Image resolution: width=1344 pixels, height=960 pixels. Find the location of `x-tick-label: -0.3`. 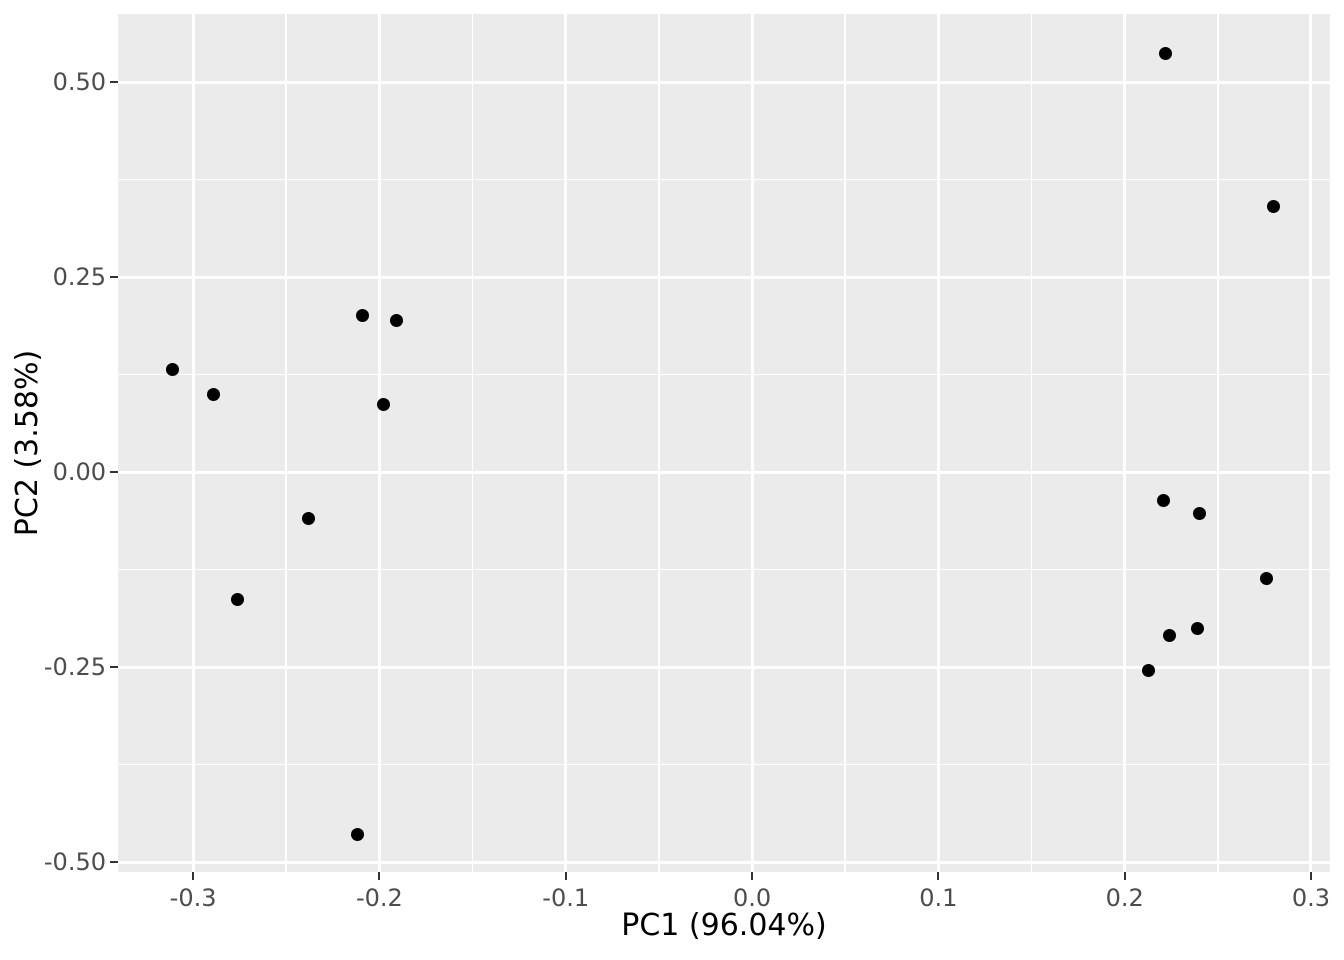

x-tick-label: -0.3 is located at coordinates (193, 898).